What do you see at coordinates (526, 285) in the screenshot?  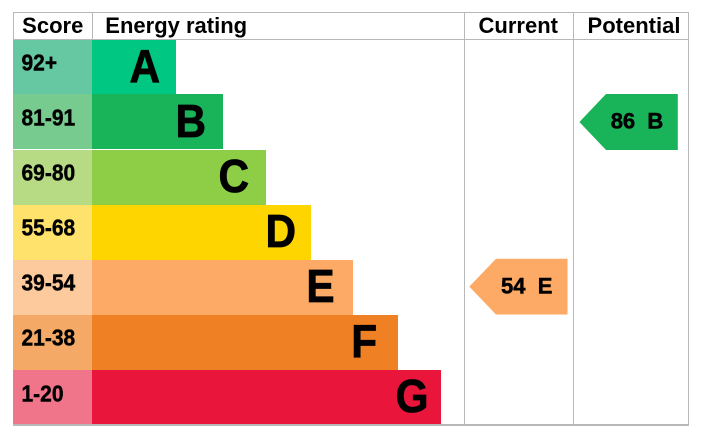 I see `svg-text: 54 E` at bounding box center [526, 285].